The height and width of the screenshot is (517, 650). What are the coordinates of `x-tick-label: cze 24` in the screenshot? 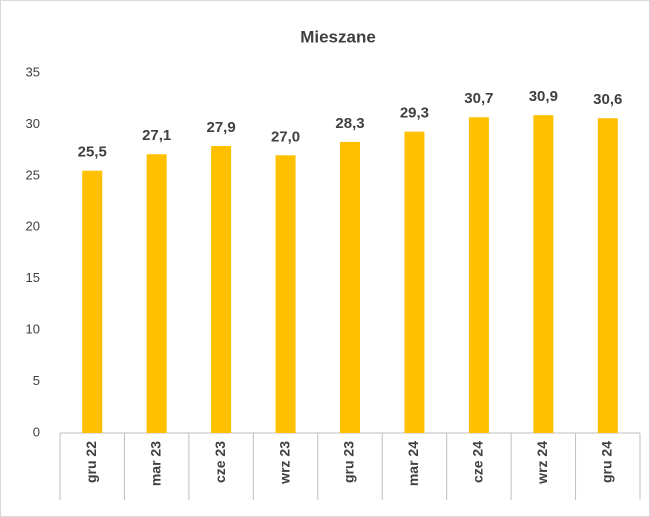 It's located at (478, 462).